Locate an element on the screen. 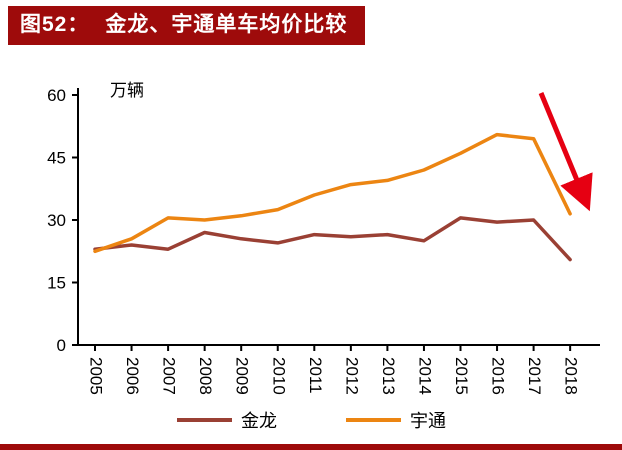 The width and height of the screenshot is (622, 450). x-tick-label: 2008 is located at coordinates (205, 376).